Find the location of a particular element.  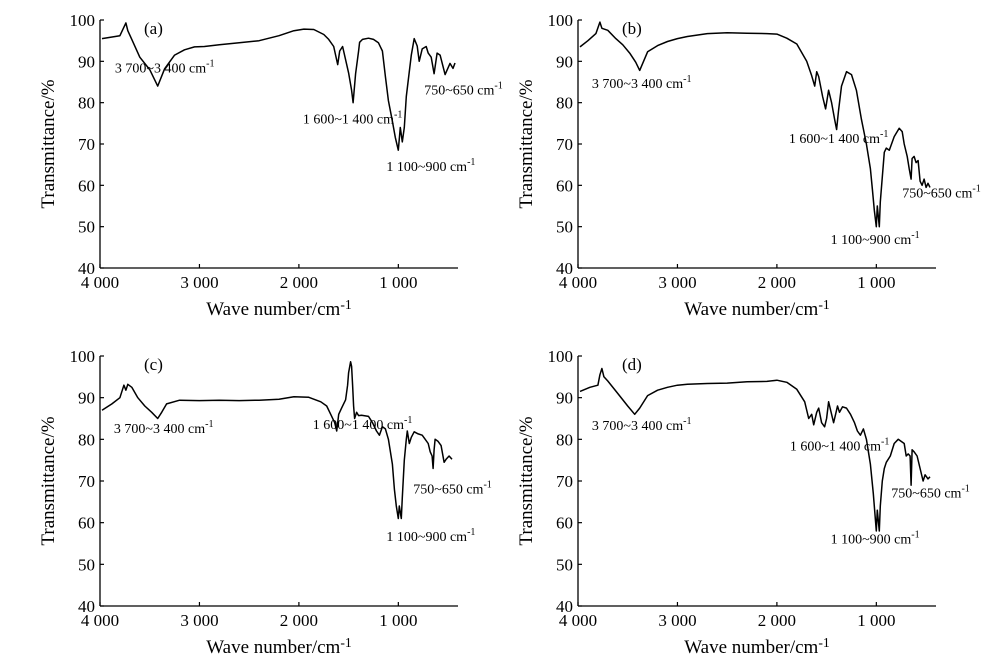

panel-label: (c) is located at coordinates (153, 364).